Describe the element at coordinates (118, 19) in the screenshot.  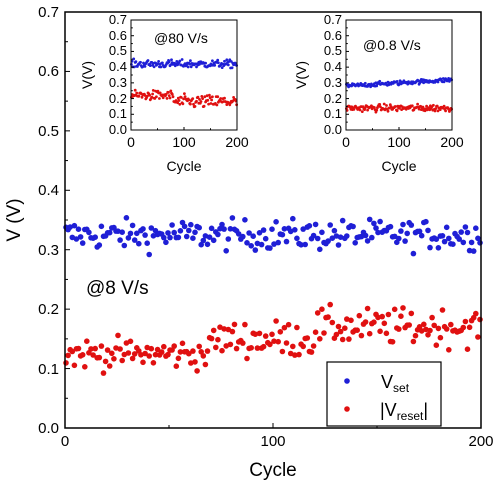
I see `inset-80-y-tick-7: 0.7` at that location.